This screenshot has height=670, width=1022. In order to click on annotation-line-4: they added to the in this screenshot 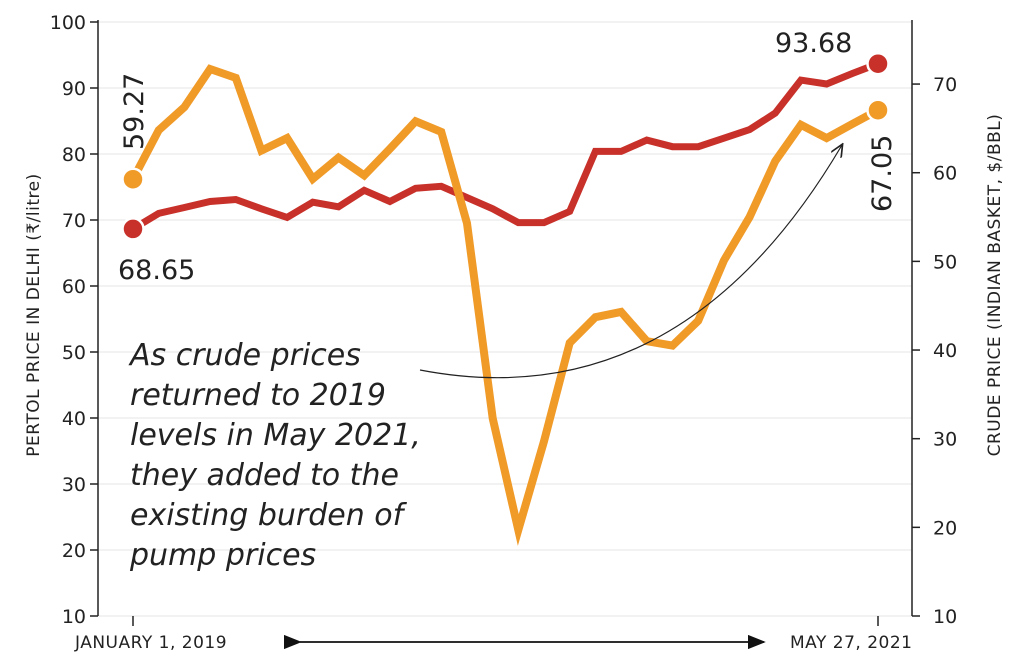, I will do `click(264, 475)`.